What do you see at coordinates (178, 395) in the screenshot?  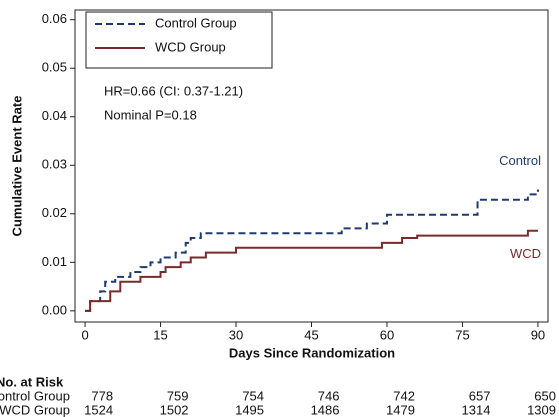 I see `risk-value: 759` at bounding box center [178, 395].